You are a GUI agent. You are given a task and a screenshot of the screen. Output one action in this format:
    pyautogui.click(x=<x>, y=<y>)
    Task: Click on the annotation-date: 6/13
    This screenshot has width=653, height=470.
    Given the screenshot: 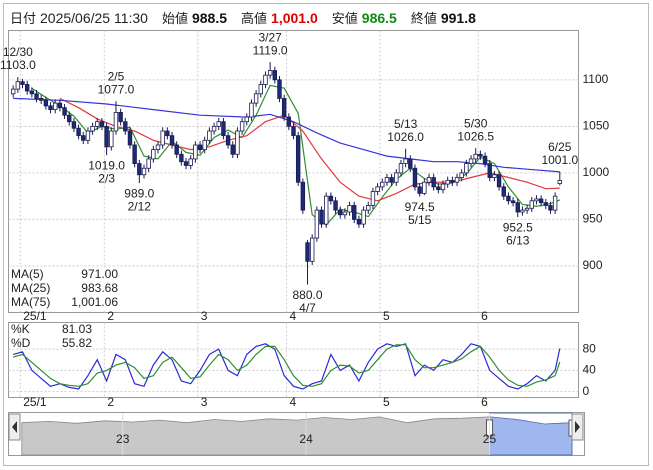 What is the action you would take?
    pyautogui.click(x=518, y=240)
    